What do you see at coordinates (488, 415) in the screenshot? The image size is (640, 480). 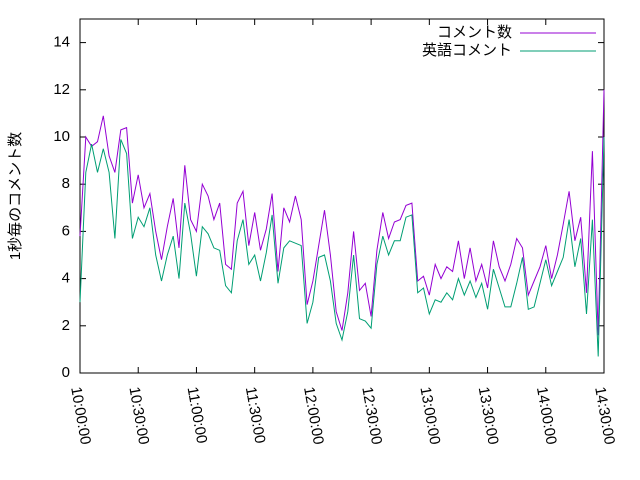 I see `x-tick-label: 13:30:00` at bounding box center [488, 415].